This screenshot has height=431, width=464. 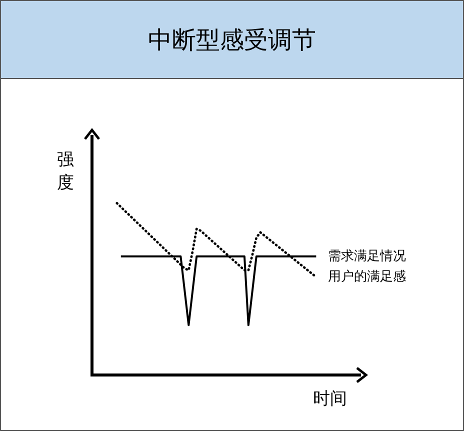 I want to click on series-label: 需求满足情况, so click(x=367, y=256).